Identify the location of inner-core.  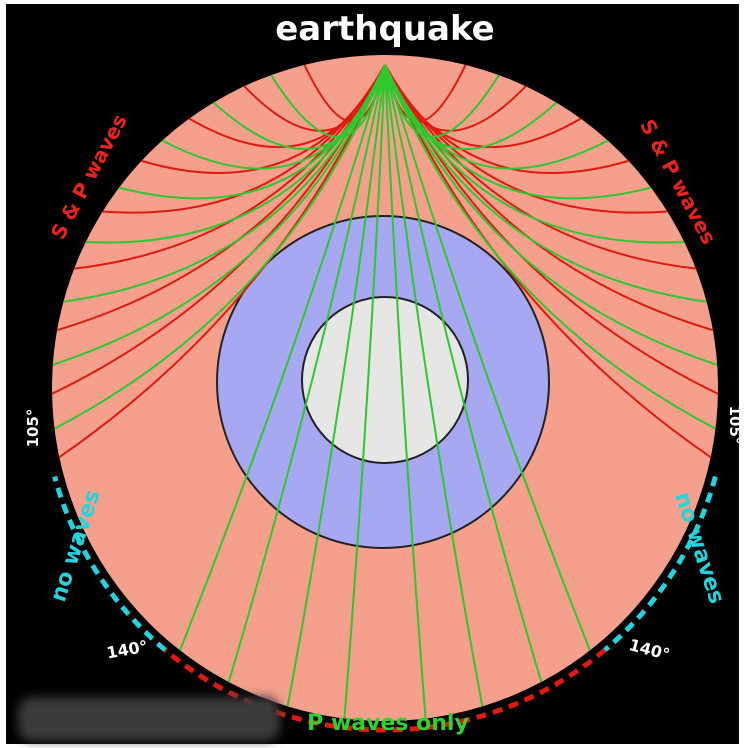
(385, 380).